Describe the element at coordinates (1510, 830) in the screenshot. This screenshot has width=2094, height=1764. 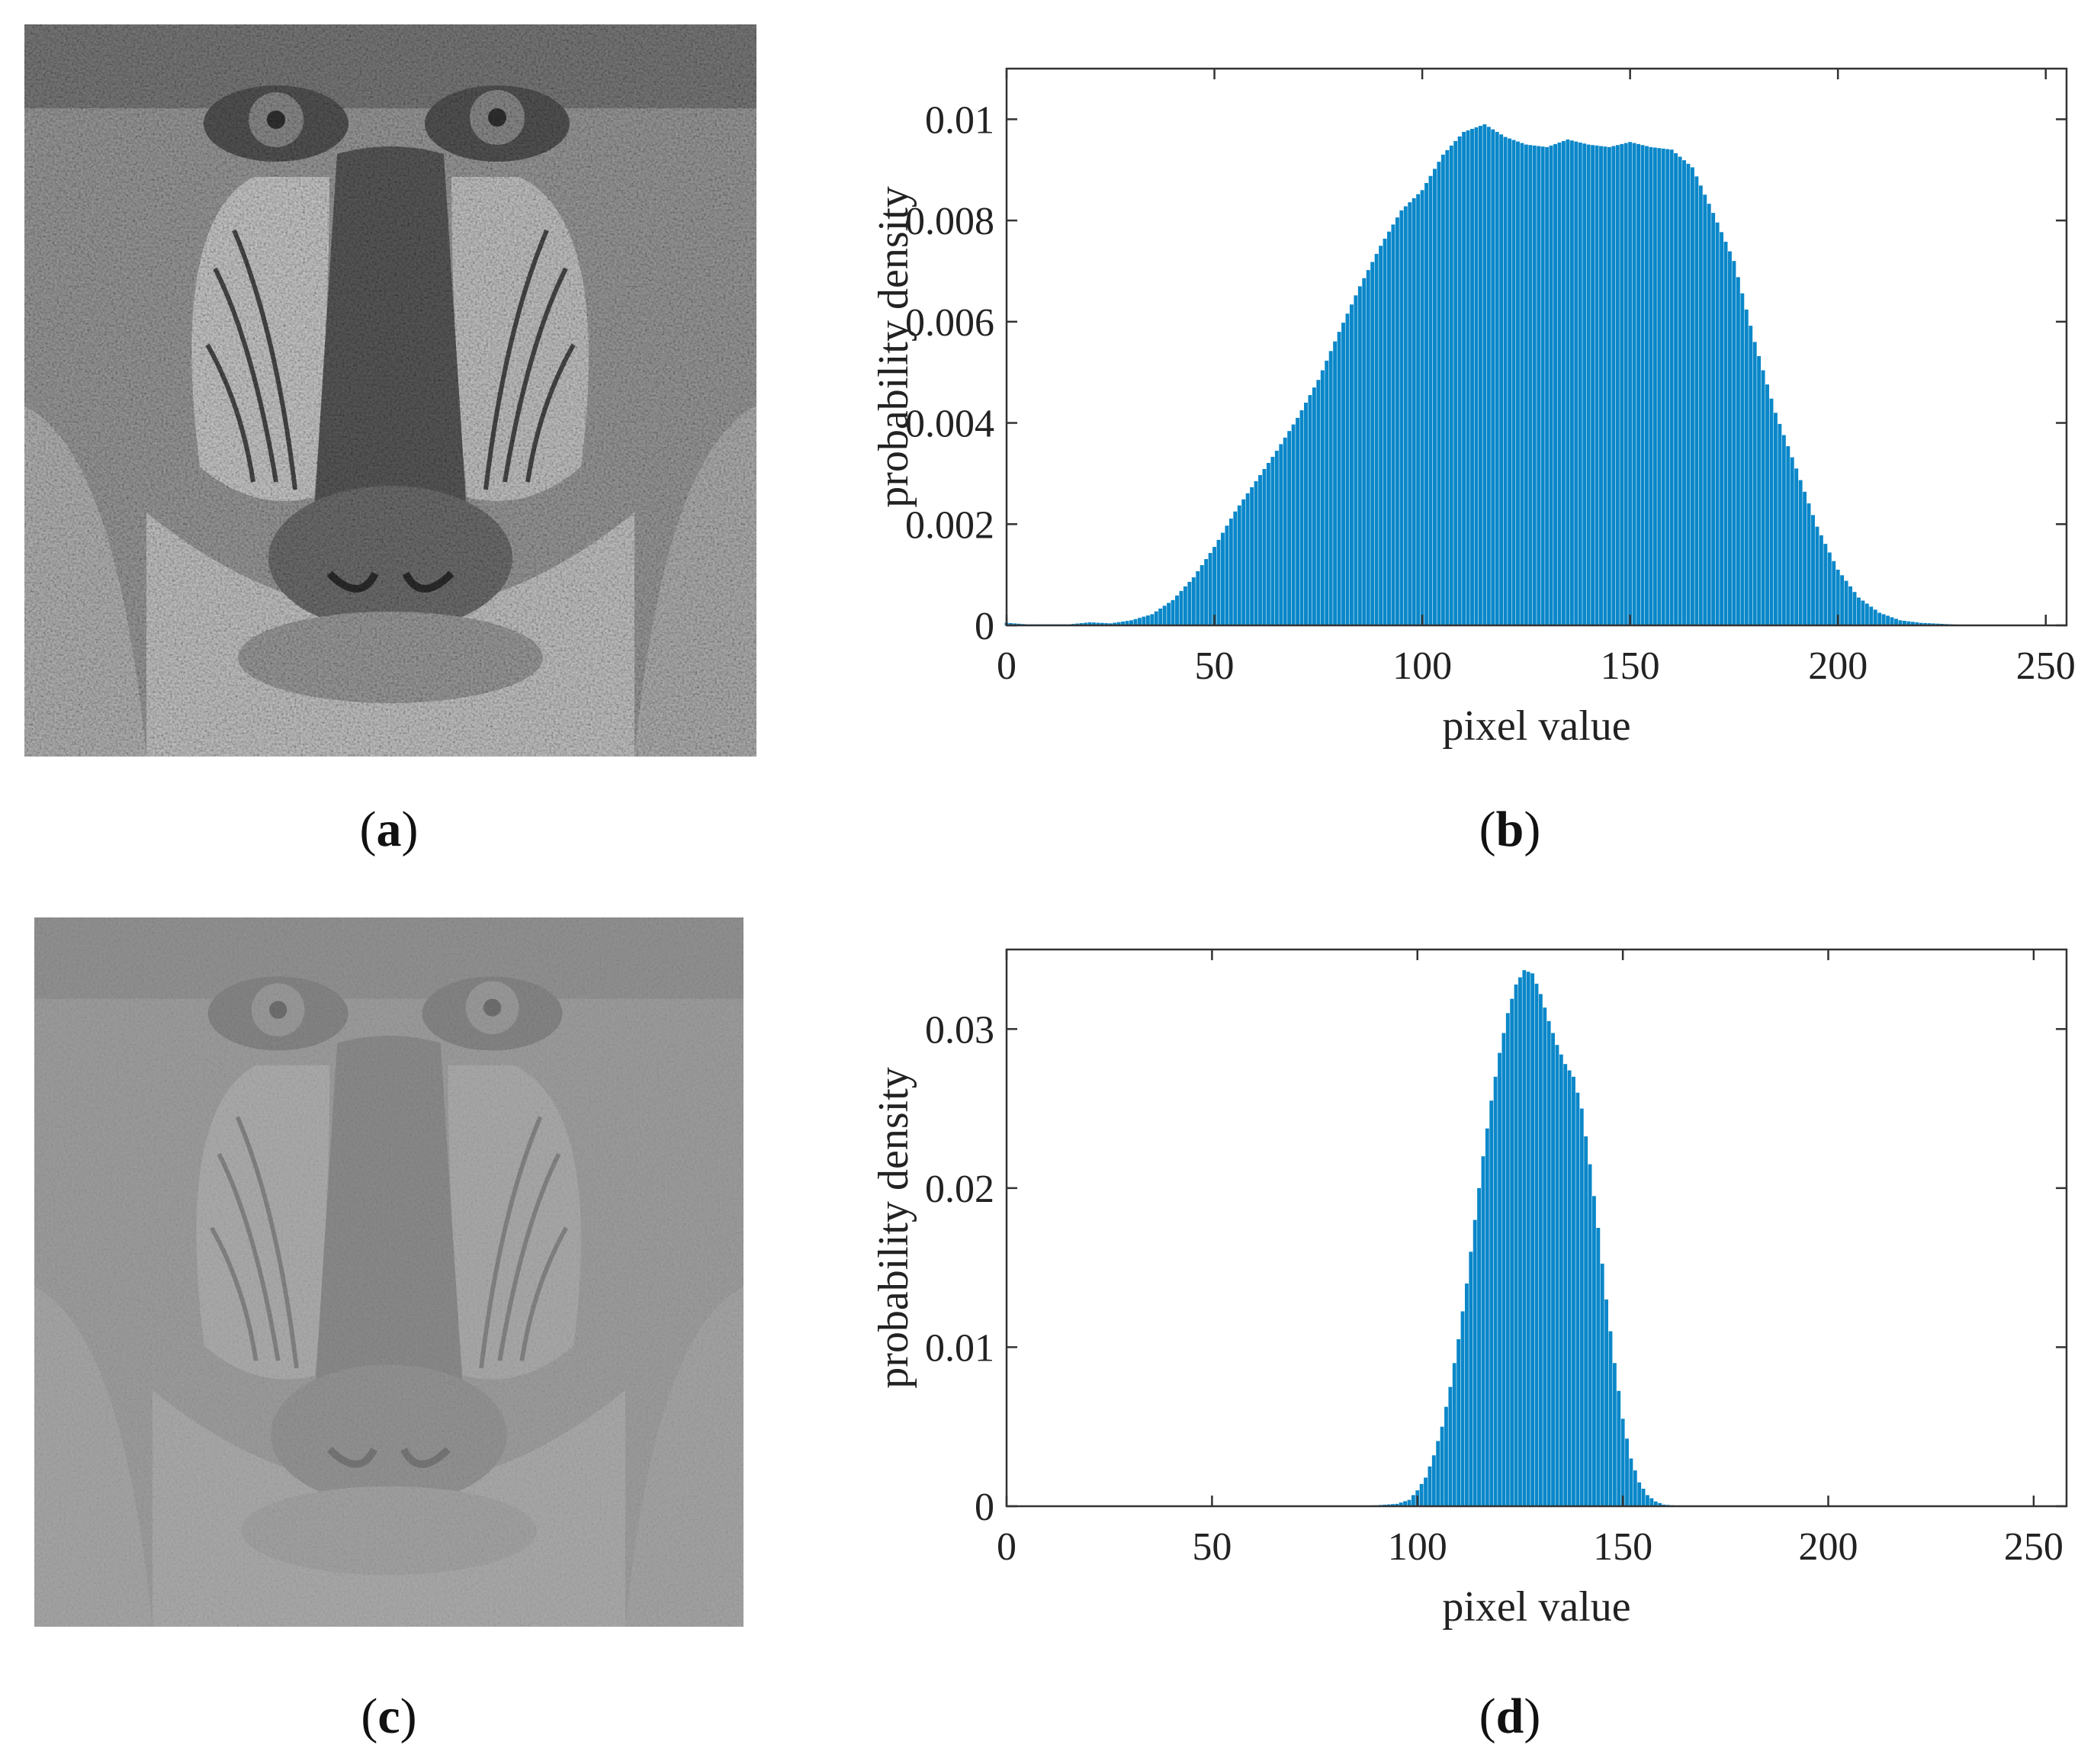
I see `panel-caption-b: (b)` at that location.